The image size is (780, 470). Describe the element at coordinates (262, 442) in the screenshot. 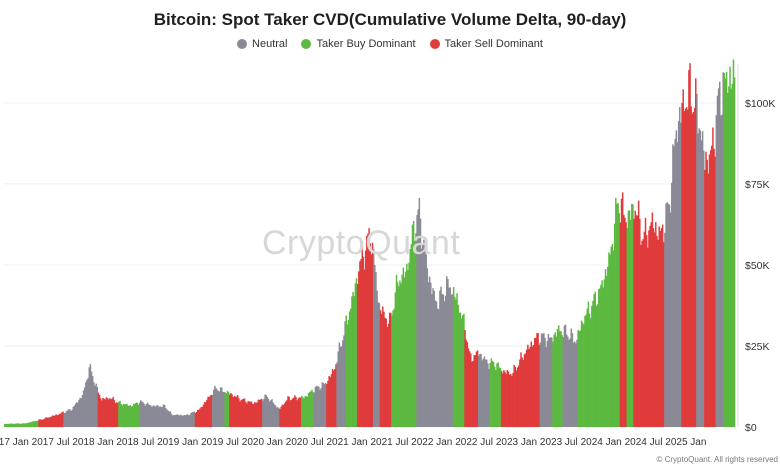

I see `x-tick-label: 2020 Jan` at that location.